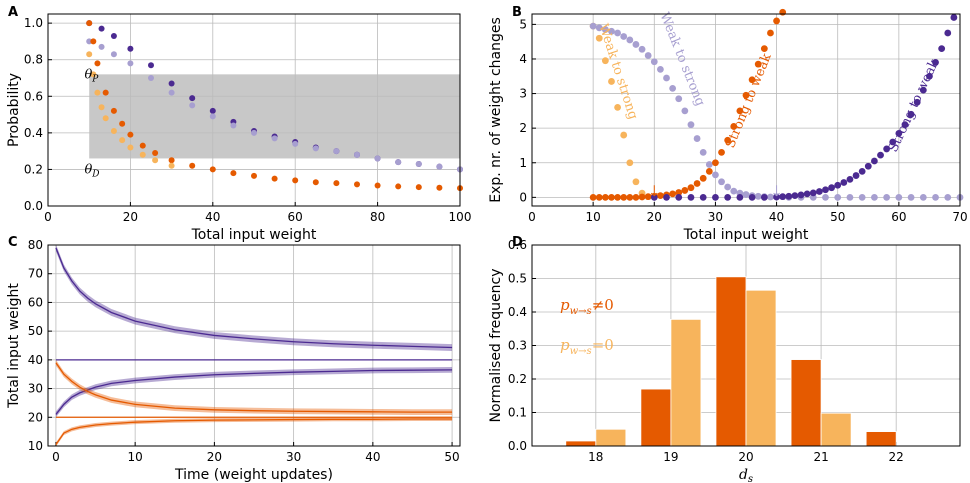  Describe the element at coordinates (35, 417) in the screenshot. I see `y-tick-label: 20` at that location.